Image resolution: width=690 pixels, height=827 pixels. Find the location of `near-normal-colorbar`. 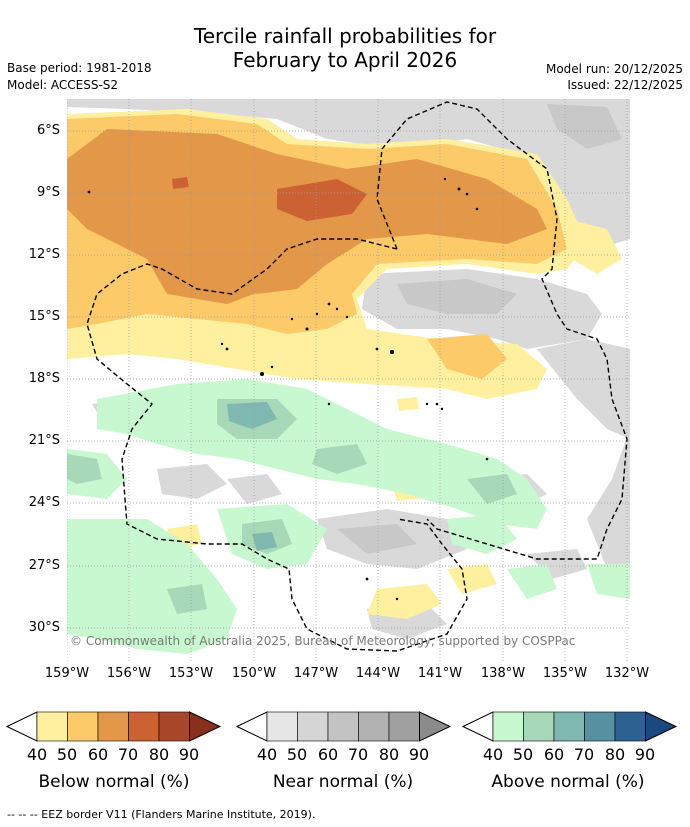

near-normal-colorbar is located at coordinates (344, 726).